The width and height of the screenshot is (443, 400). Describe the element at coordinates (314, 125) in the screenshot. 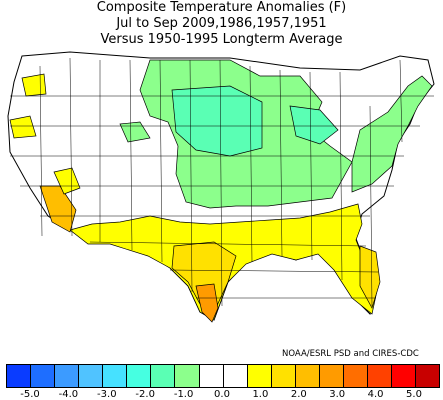

I see `cool-anomaly-upper-midwest` at that location.